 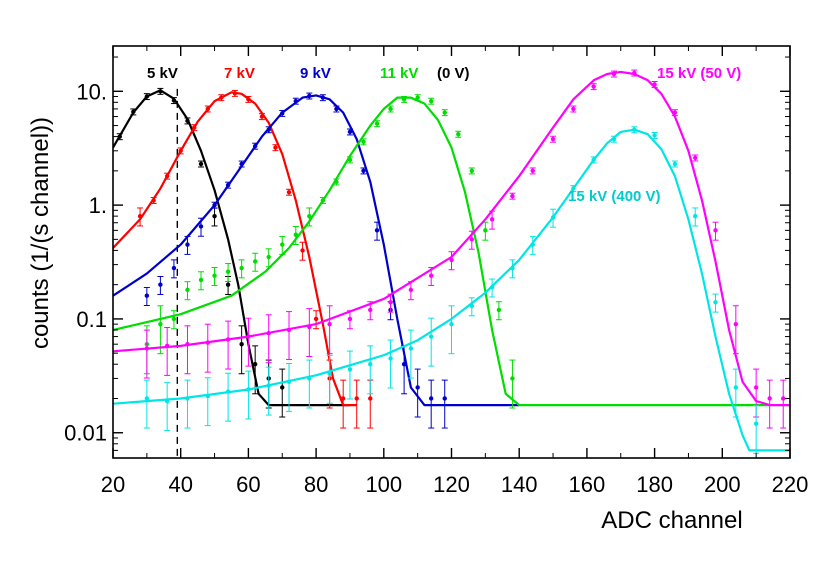 What do you see at coordinates (162, 73) in the screenshot?
I see `series-label: 5 kV` at bounding box center [162, 73].